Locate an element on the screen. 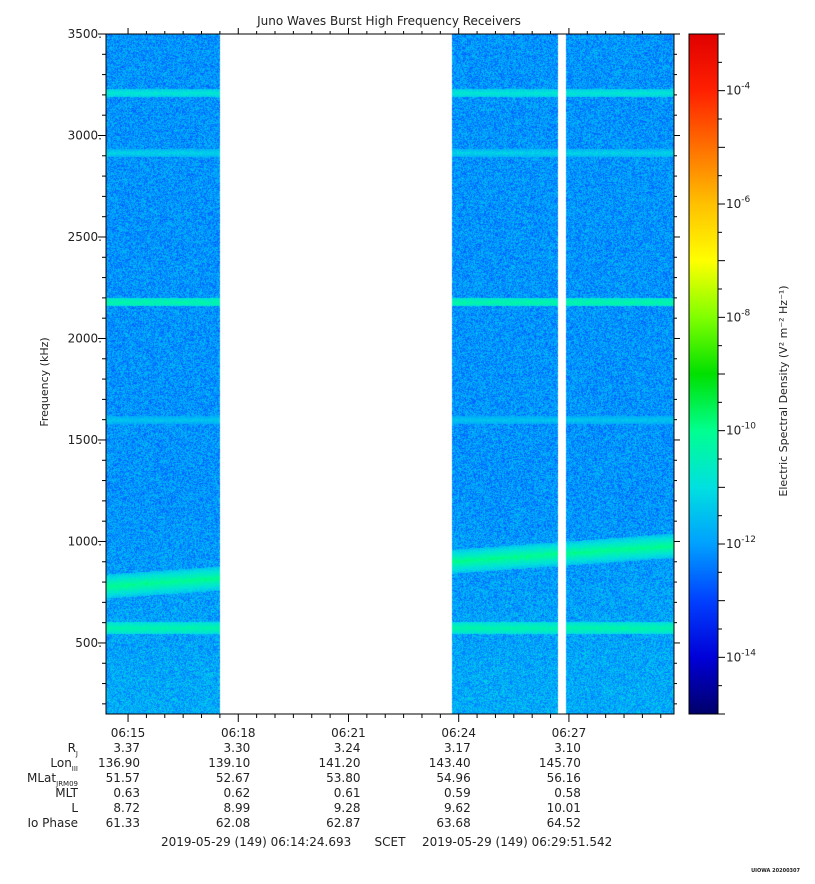 This screenshot has height=884, width=815. ephemeris-value: 3.37 is located at coordinates (126, 748).